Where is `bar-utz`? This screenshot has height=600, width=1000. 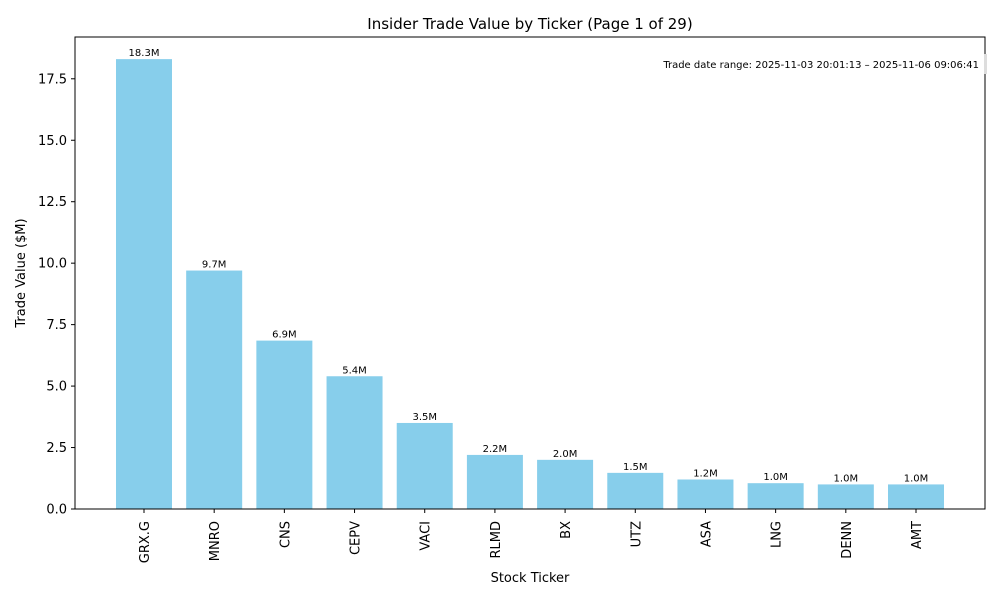 bar-utz is located at coordinates (635, 490).